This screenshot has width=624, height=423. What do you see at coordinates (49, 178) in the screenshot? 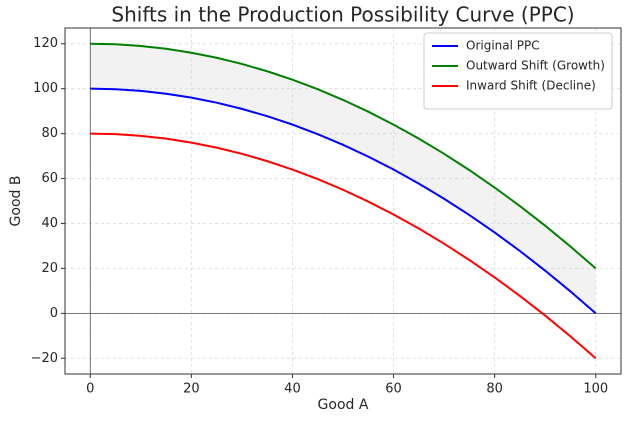
I see `y-tick-label: 60` at bounding box center [49, 178].